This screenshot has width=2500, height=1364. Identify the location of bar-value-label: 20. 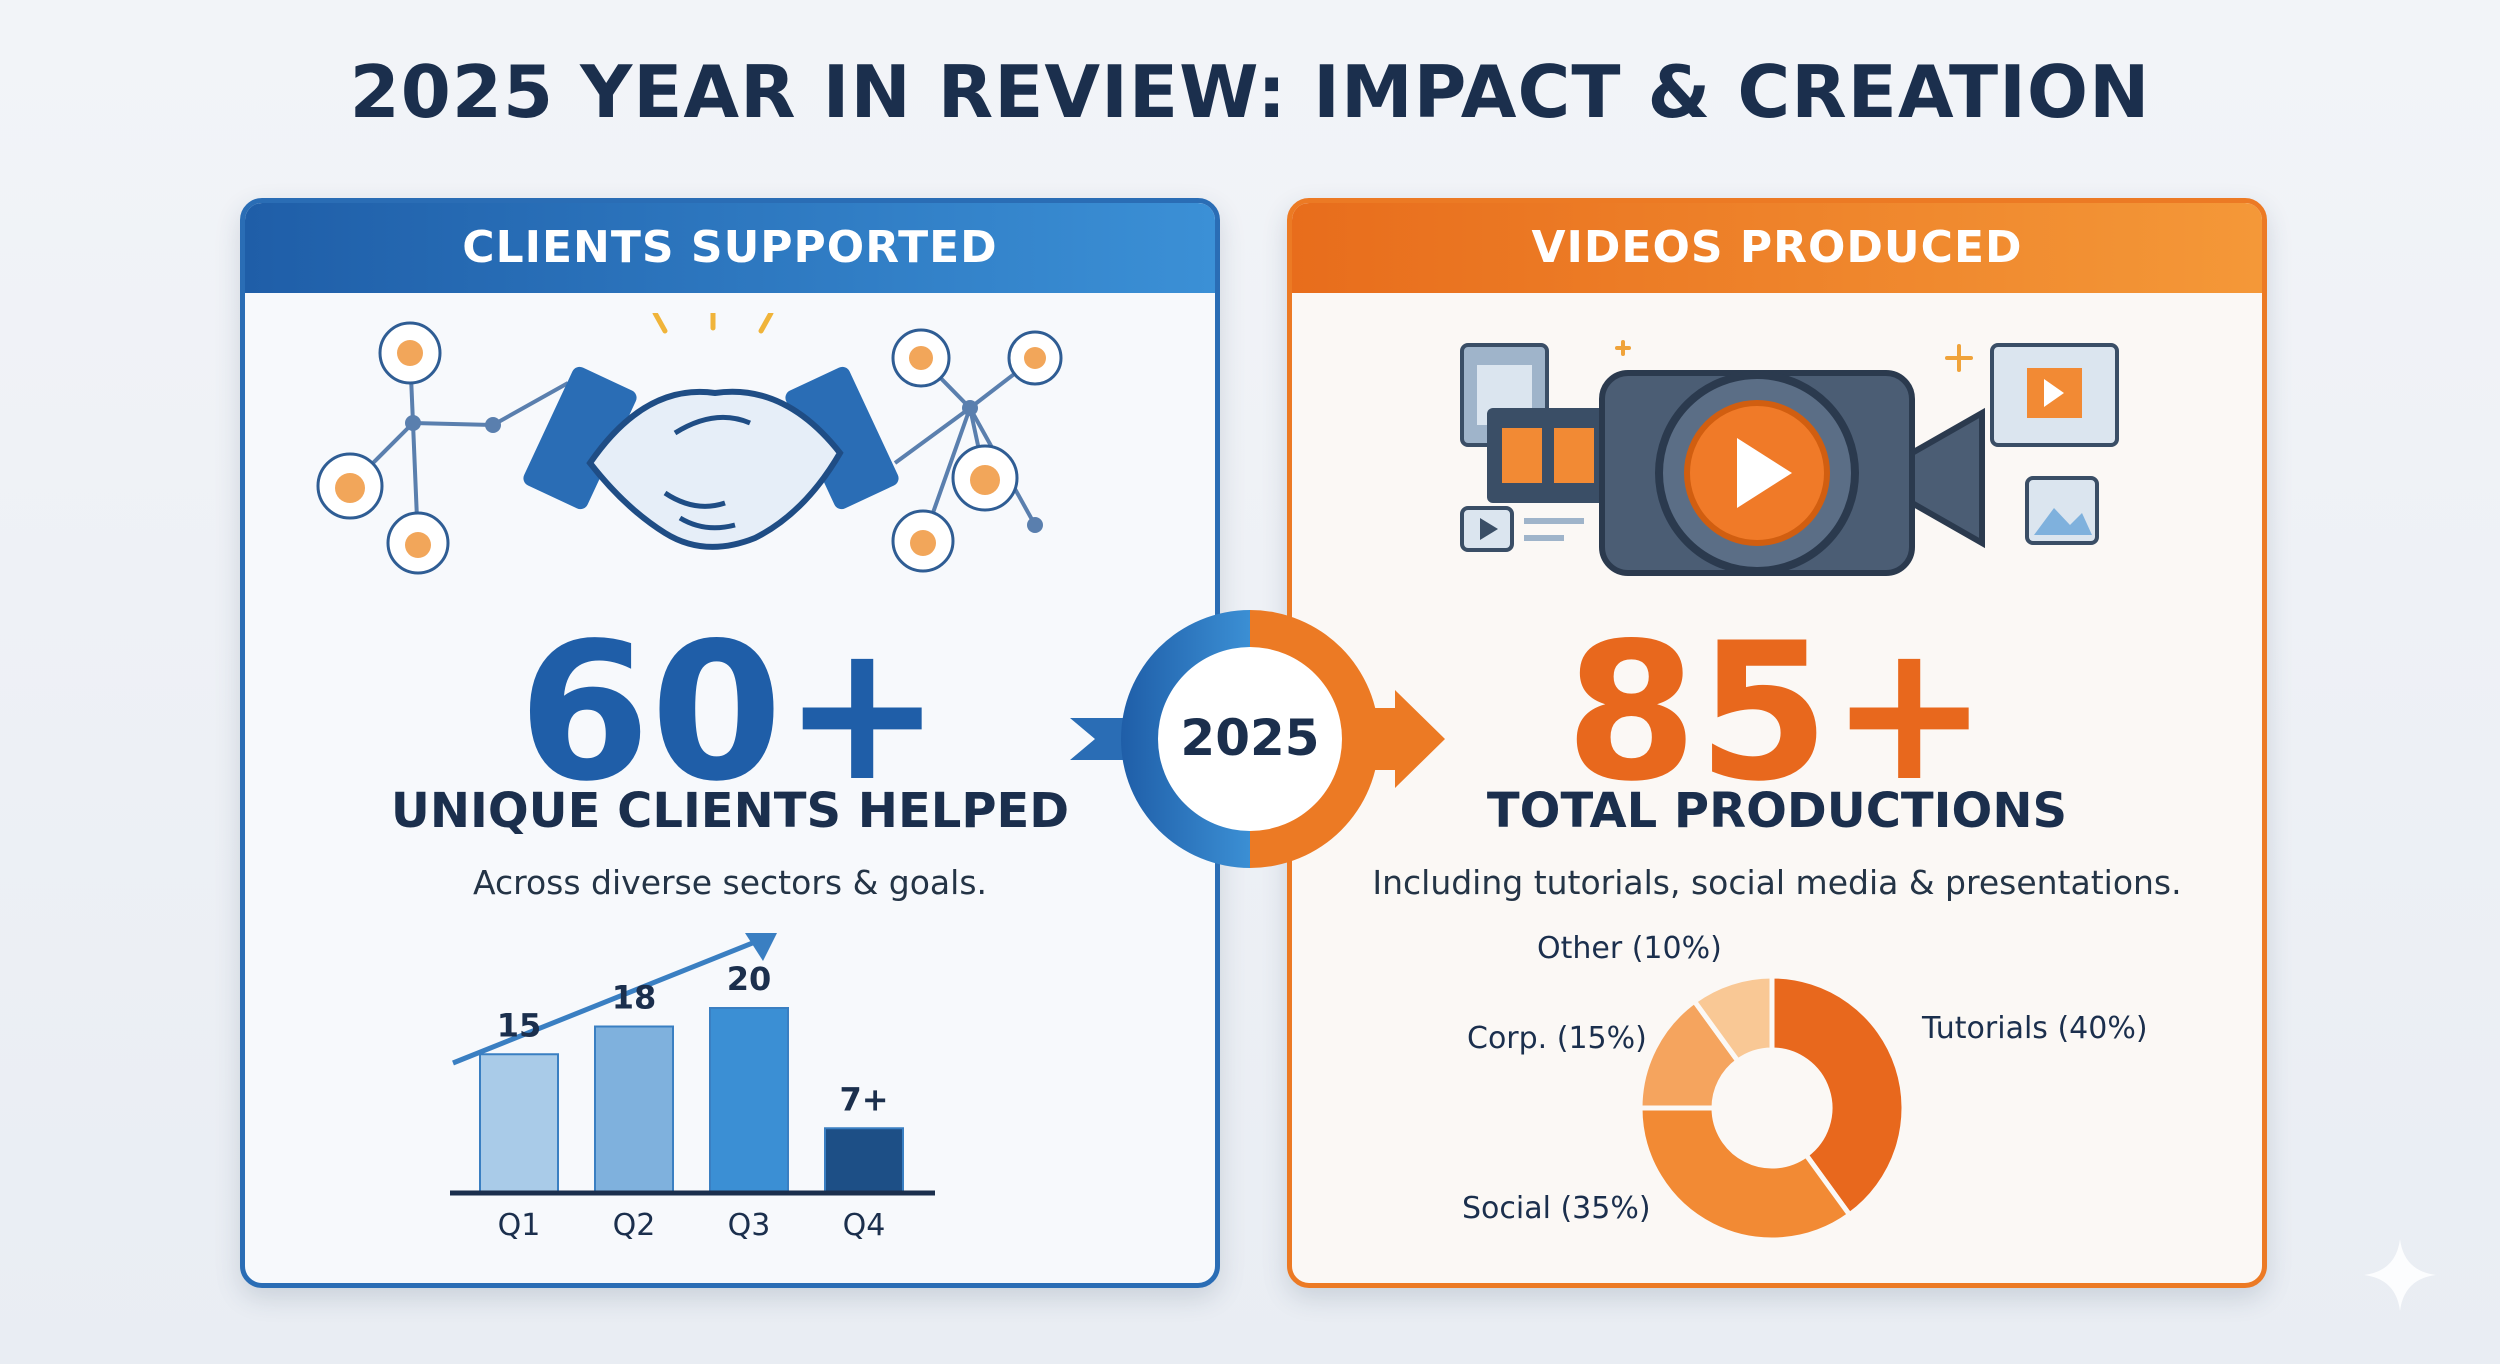
(749, 979).